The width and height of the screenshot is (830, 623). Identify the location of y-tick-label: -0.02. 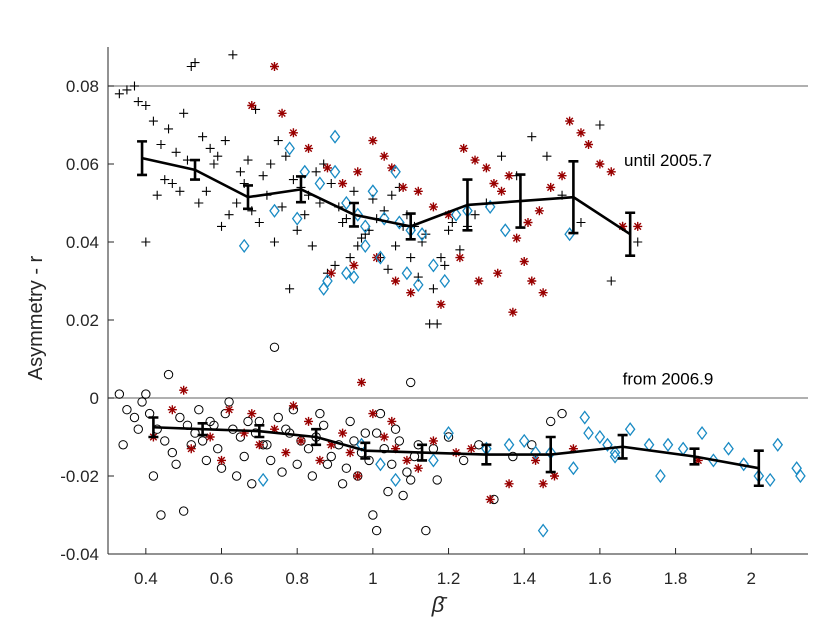
(79, 476).